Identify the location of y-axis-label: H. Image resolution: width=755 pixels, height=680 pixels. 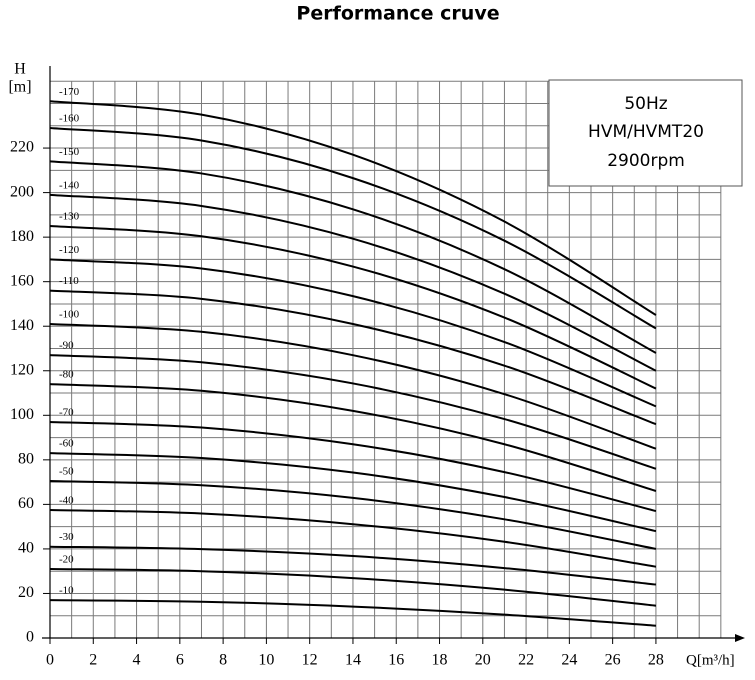
(20, 69).